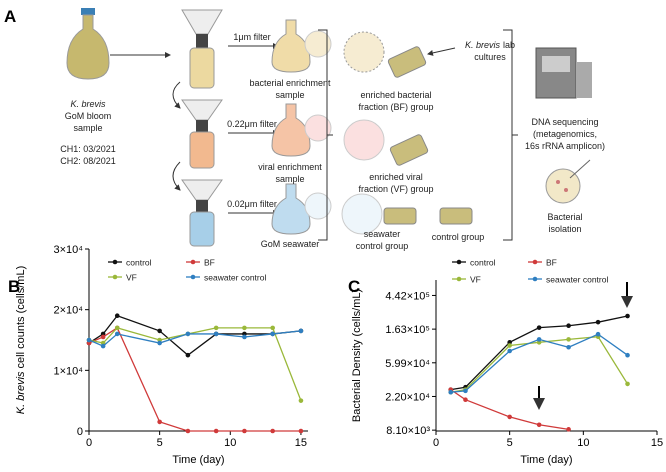  What do you see at coordinates (252, 124) in the screenshot?
I see `filter-label: 0.22μm filter` at bounding box center [252, 124].